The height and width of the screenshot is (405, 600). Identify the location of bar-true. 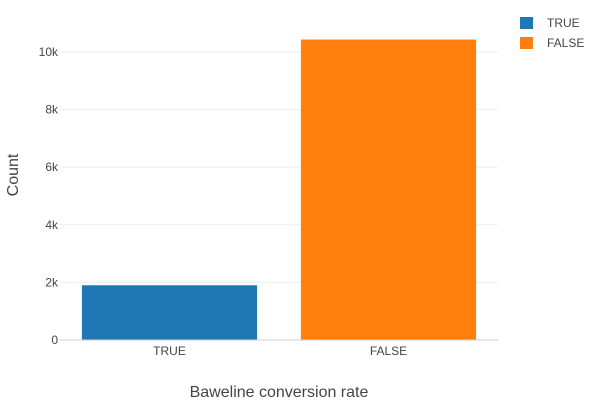
(169, 312).